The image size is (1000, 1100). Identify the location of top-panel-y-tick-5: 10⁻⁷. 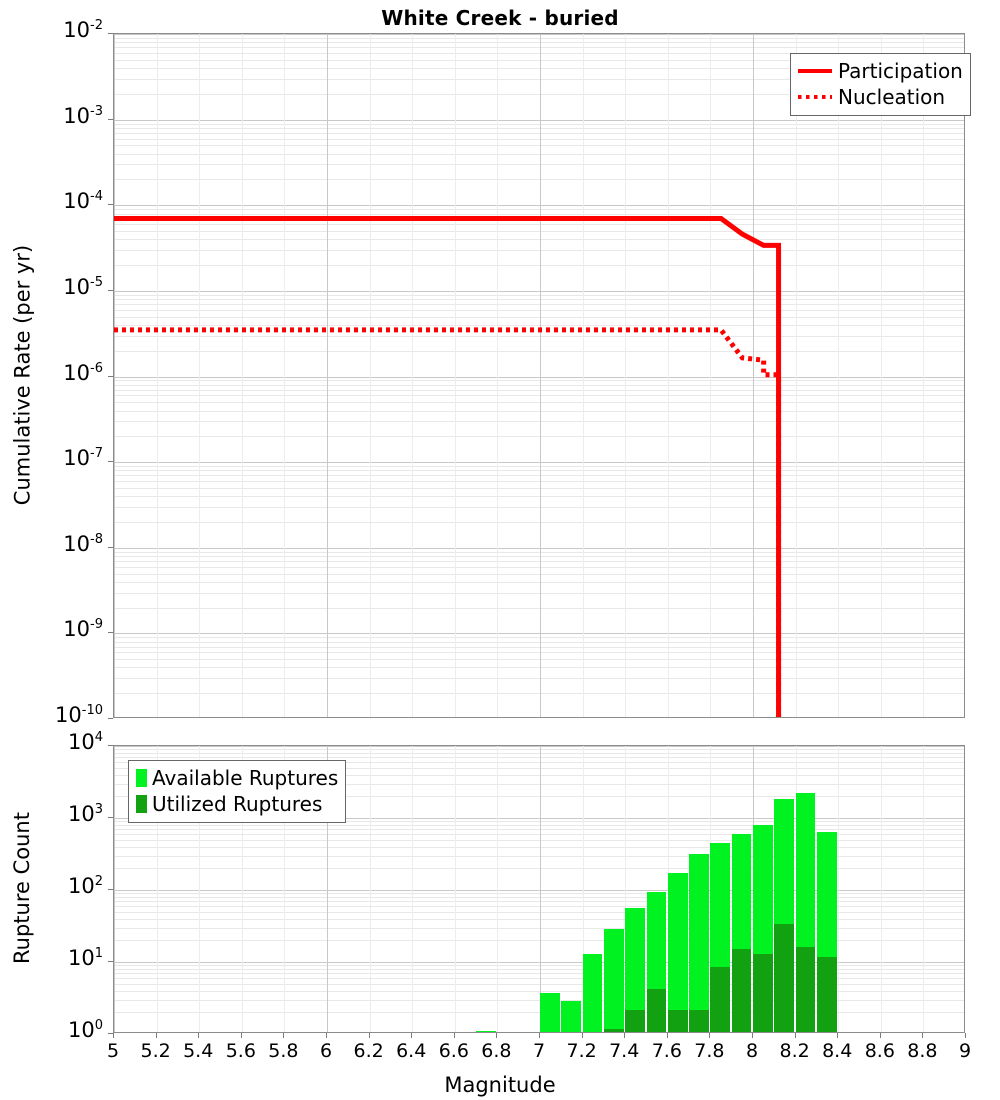
(83, 458).